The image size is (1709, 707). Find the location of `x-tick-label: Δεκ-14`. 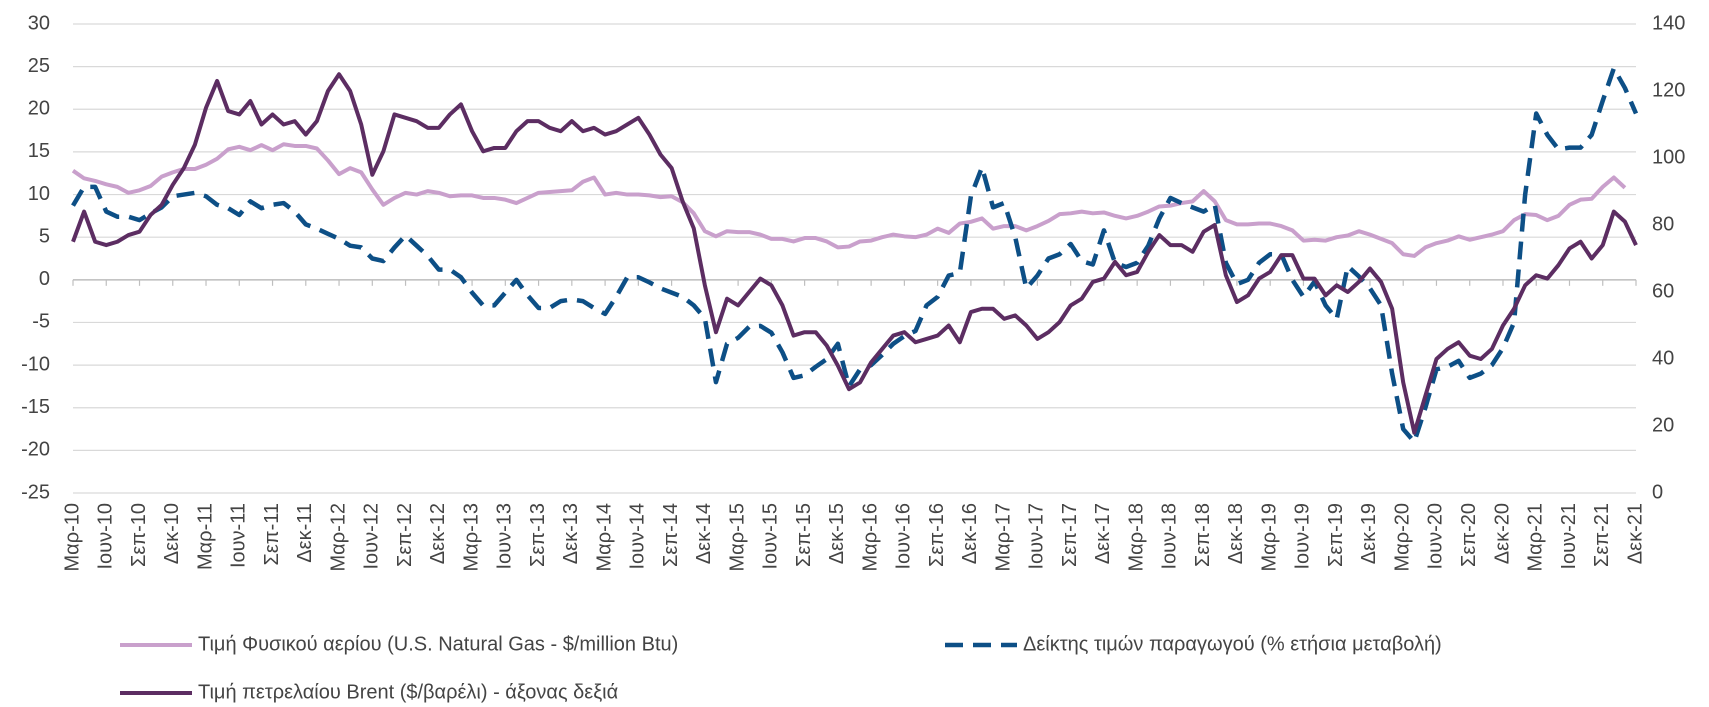

x-tick-label: Δεκ-14 is located at coordinates (704, 533).